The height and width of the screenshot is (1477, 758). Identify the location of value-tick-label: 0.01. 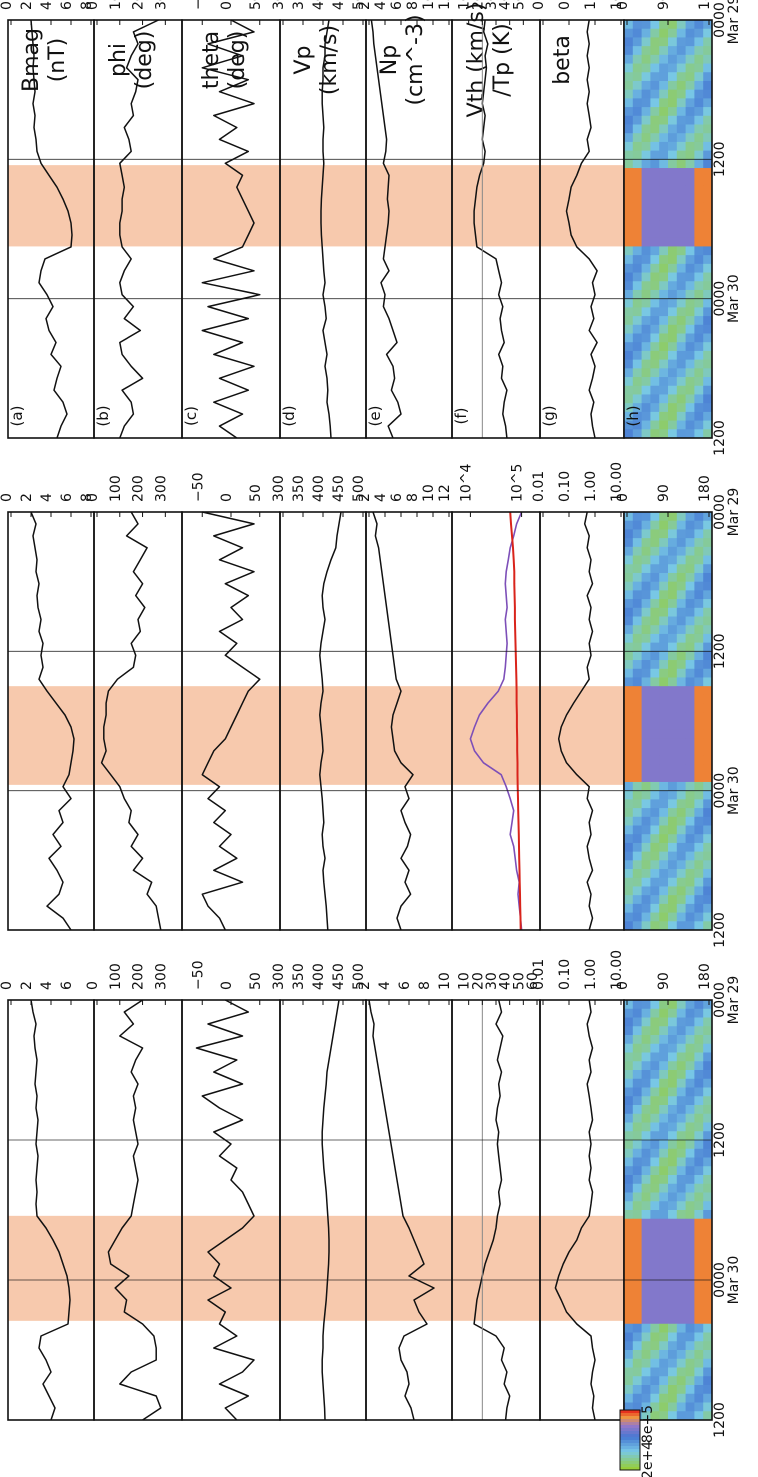
(539, 486).